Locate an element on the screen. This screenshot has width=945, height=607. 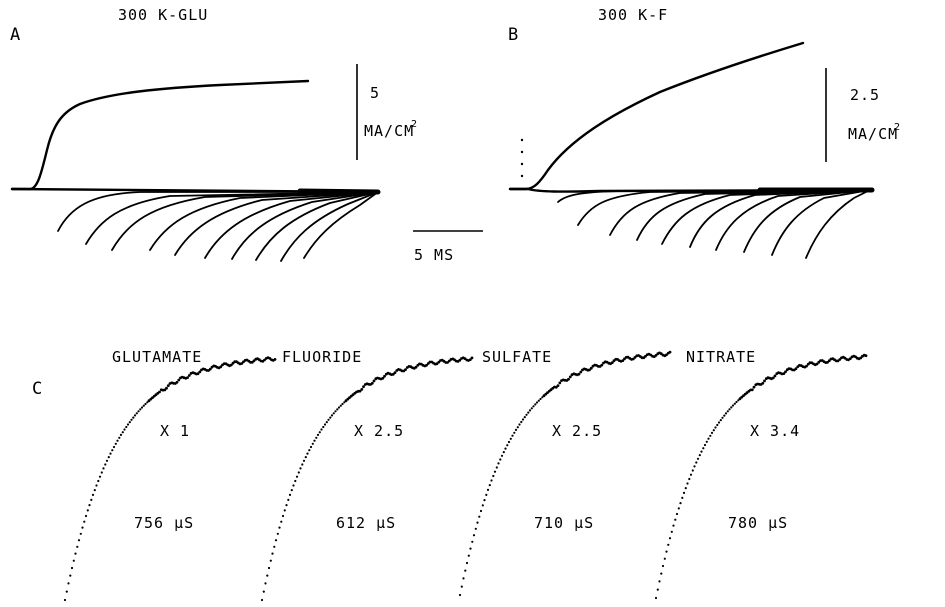
panel-c-trace-sulfate: SULFATE X 2.5 710 µS is located at coordinates (565, 472).